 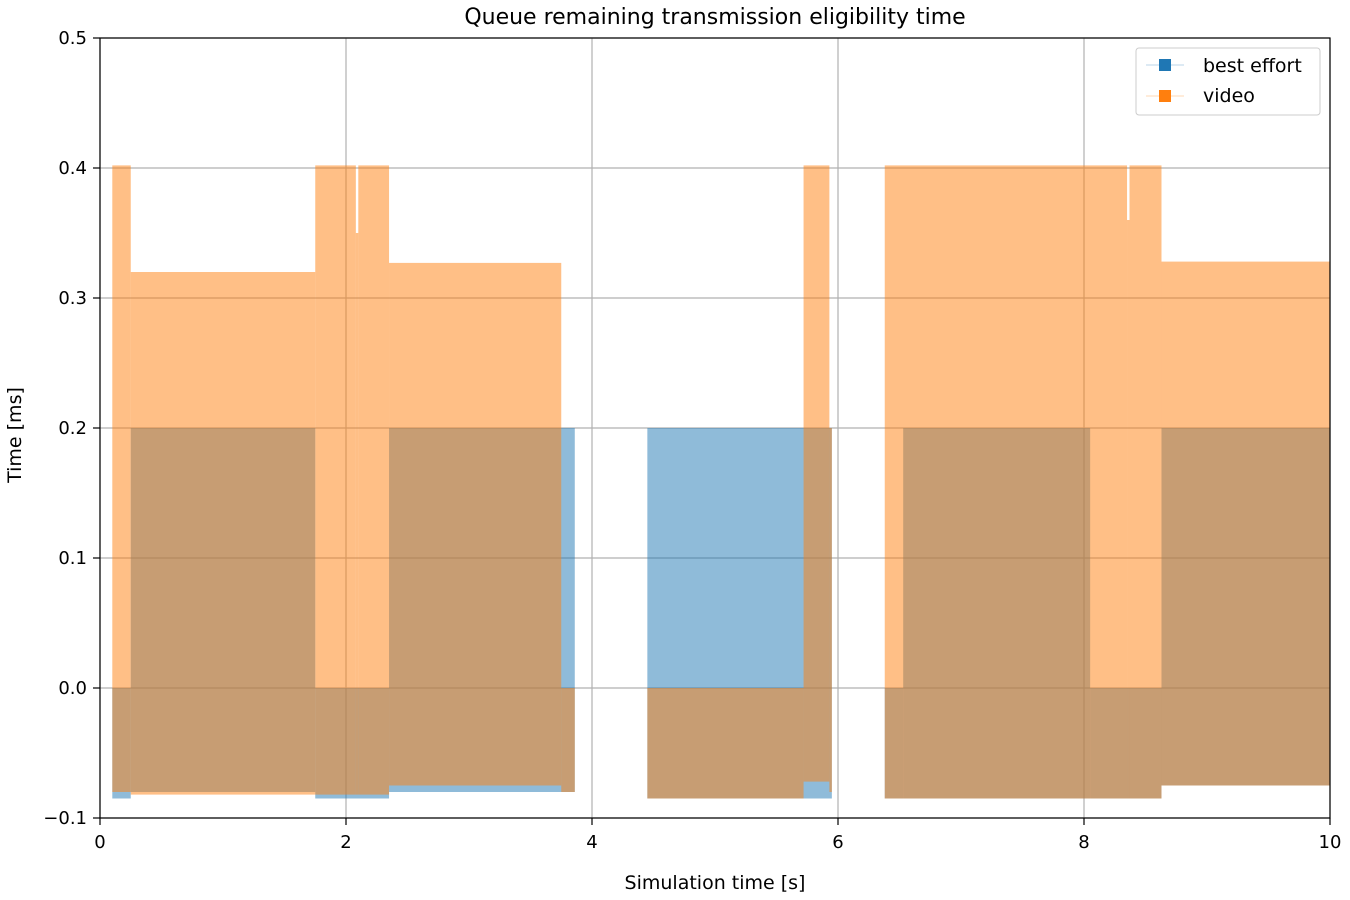 I want to click on legend-swatch-video, so click(x=1165, y=96).